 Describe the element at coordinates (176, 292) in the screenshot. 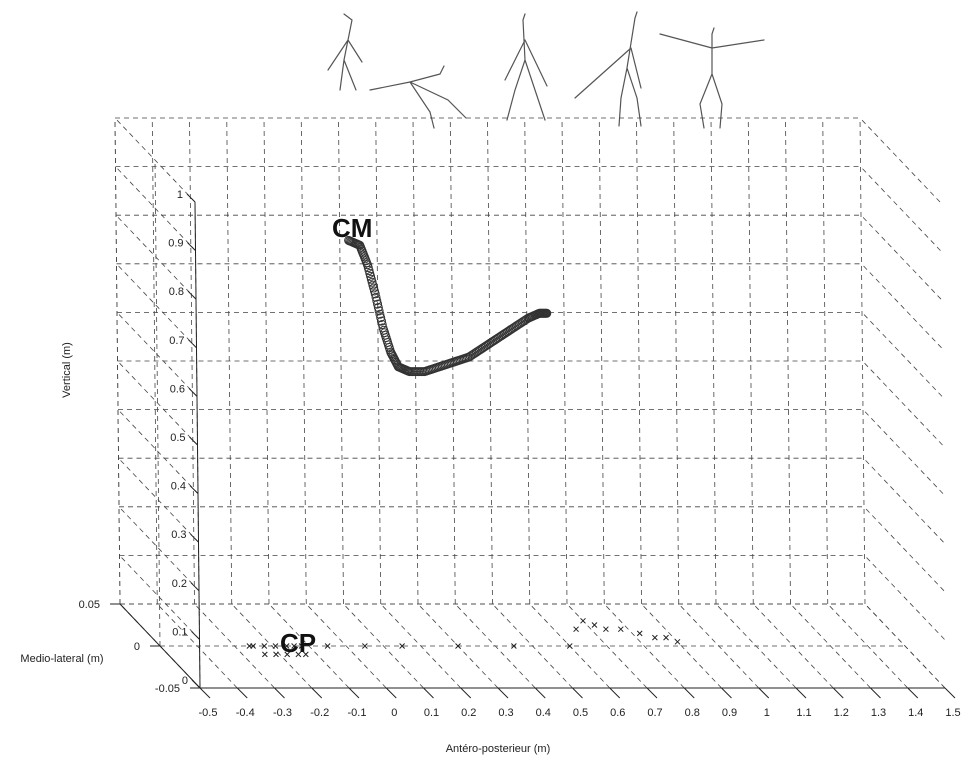

I see `z-tick-label: 0.8` at that location.